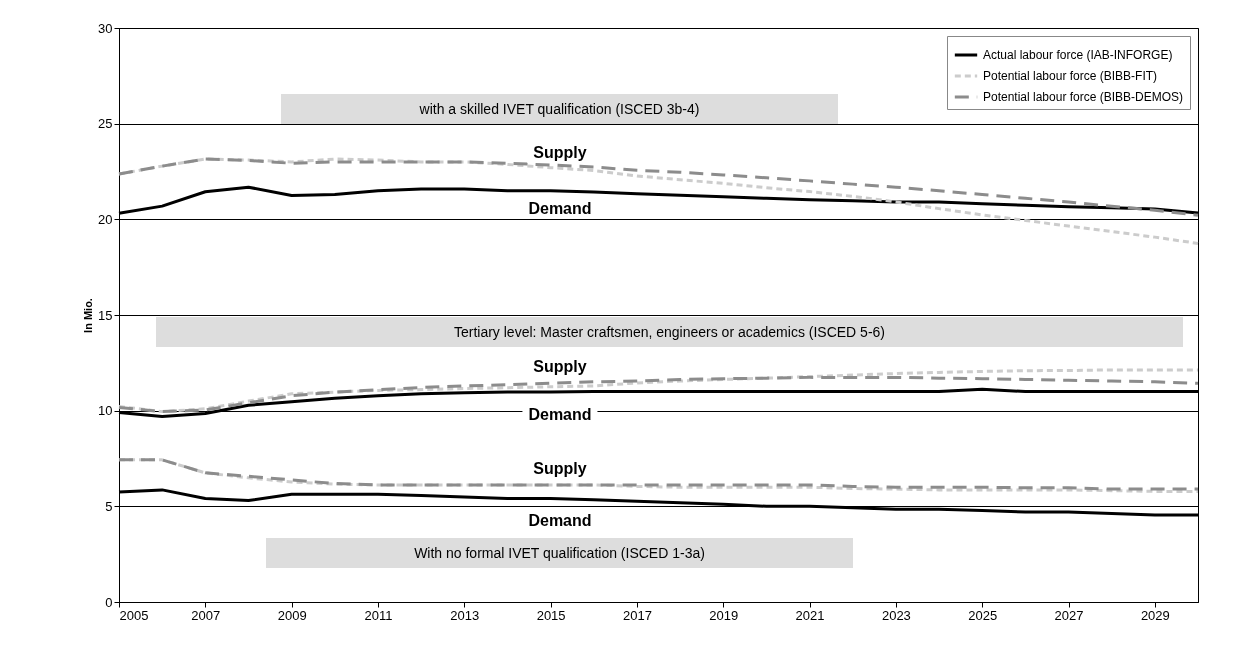 The height and width of the screenshot is (659, 1244). I want to click on x-tick-label: 2011, so click(378, 615).